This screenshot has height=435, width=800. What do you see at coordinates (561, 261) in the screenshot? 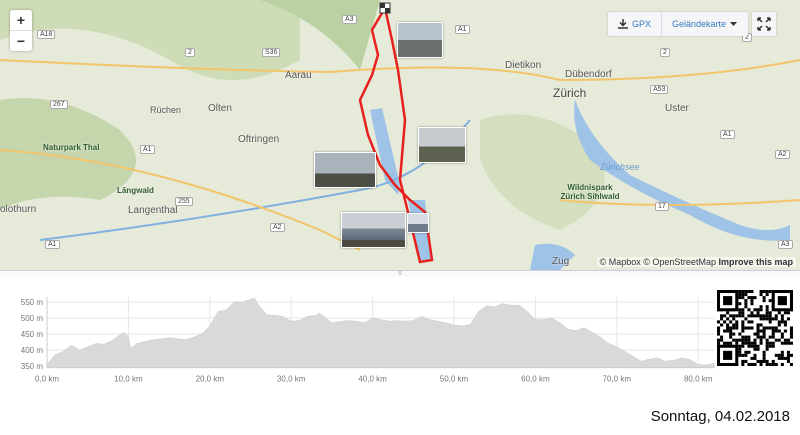
I see `place-label: Zug` at bounding box center [561, 261].